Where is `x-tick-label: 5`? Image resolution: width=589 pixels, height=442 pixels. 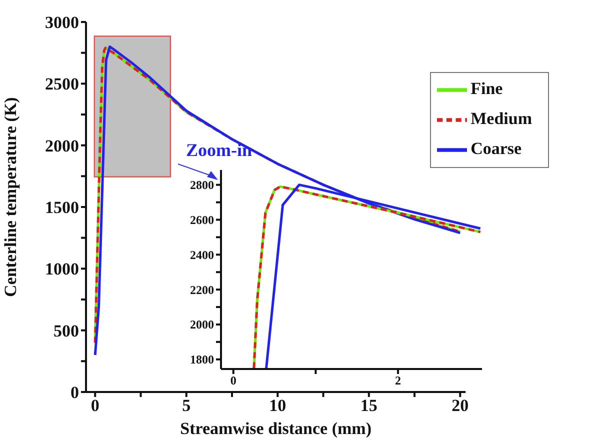
x-tick-label: 5 is located at coordinates (186, 406).